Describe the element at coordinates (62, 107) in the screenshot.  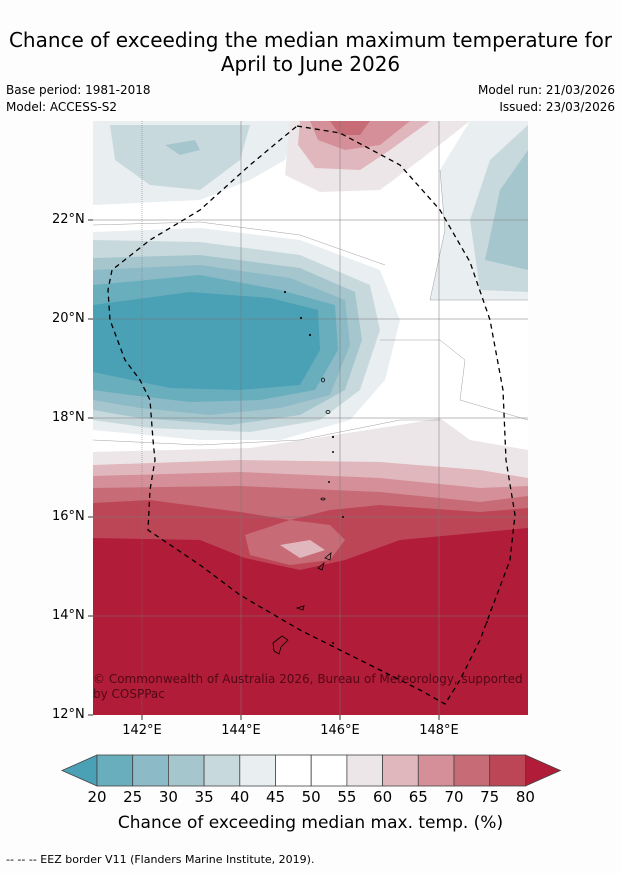
I see `model-name: Model: ACCESS-S2` at that location.